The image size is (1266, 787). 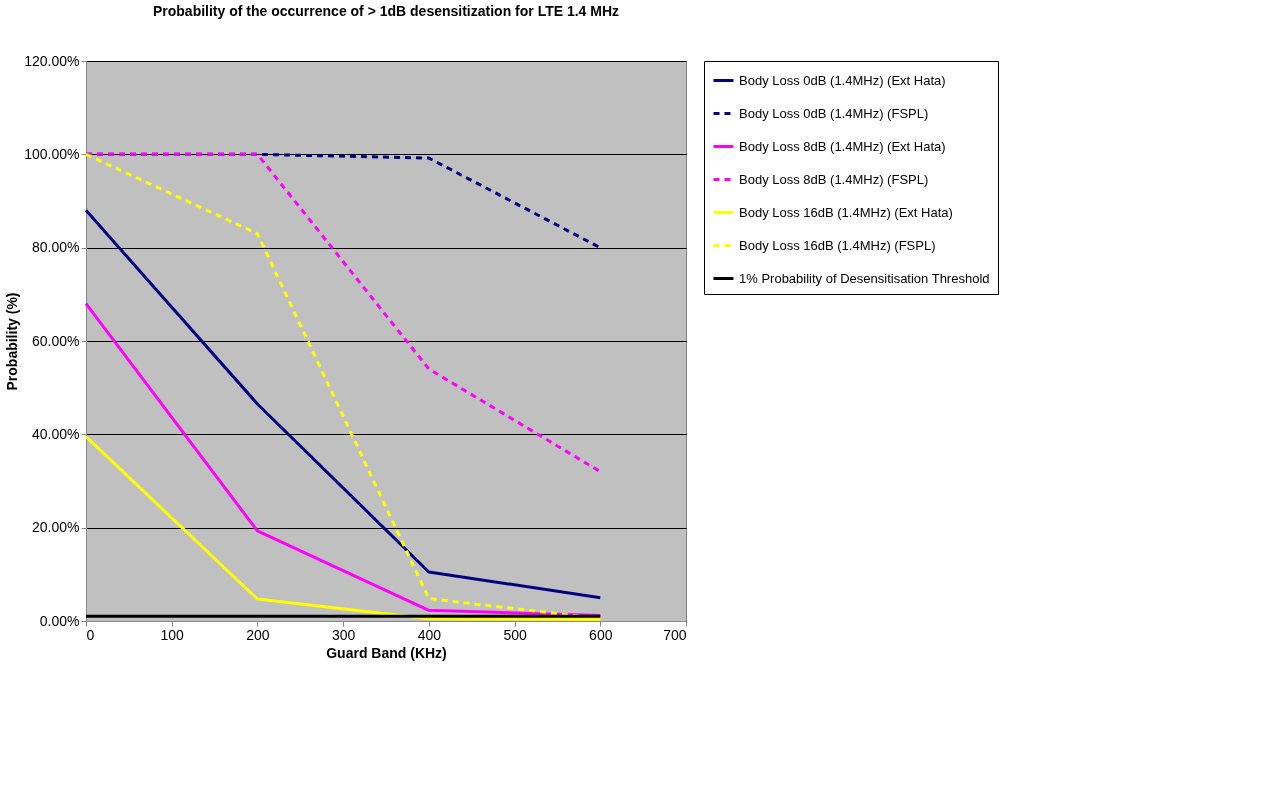 I want to click on x-tick-label: 700, so click(x=675, y=634).